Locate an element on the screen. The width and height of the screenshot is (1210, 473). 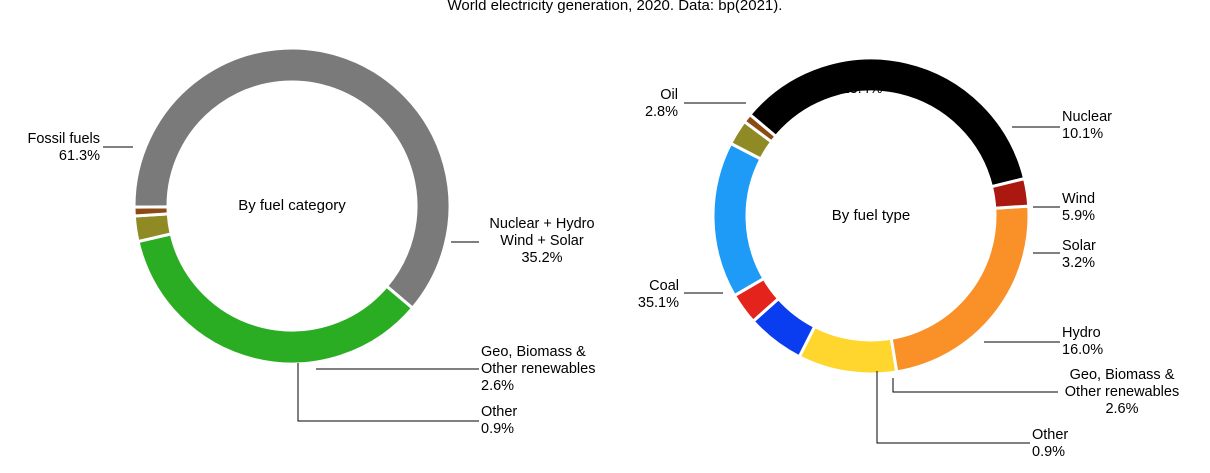
slice-nuclear is located at coordinates (848, 350).